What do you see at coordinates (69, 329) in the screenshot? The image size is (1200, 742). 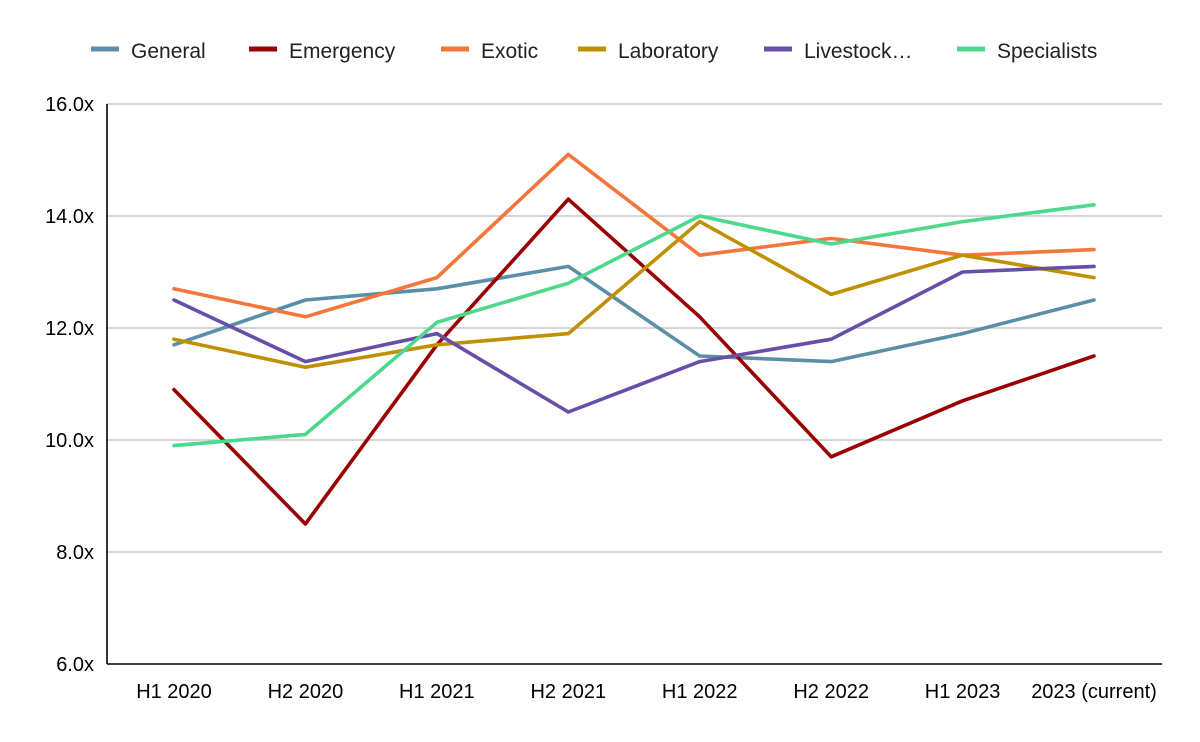 I see `y-tick-label: 12.0x` at bounding box center [69, 329].